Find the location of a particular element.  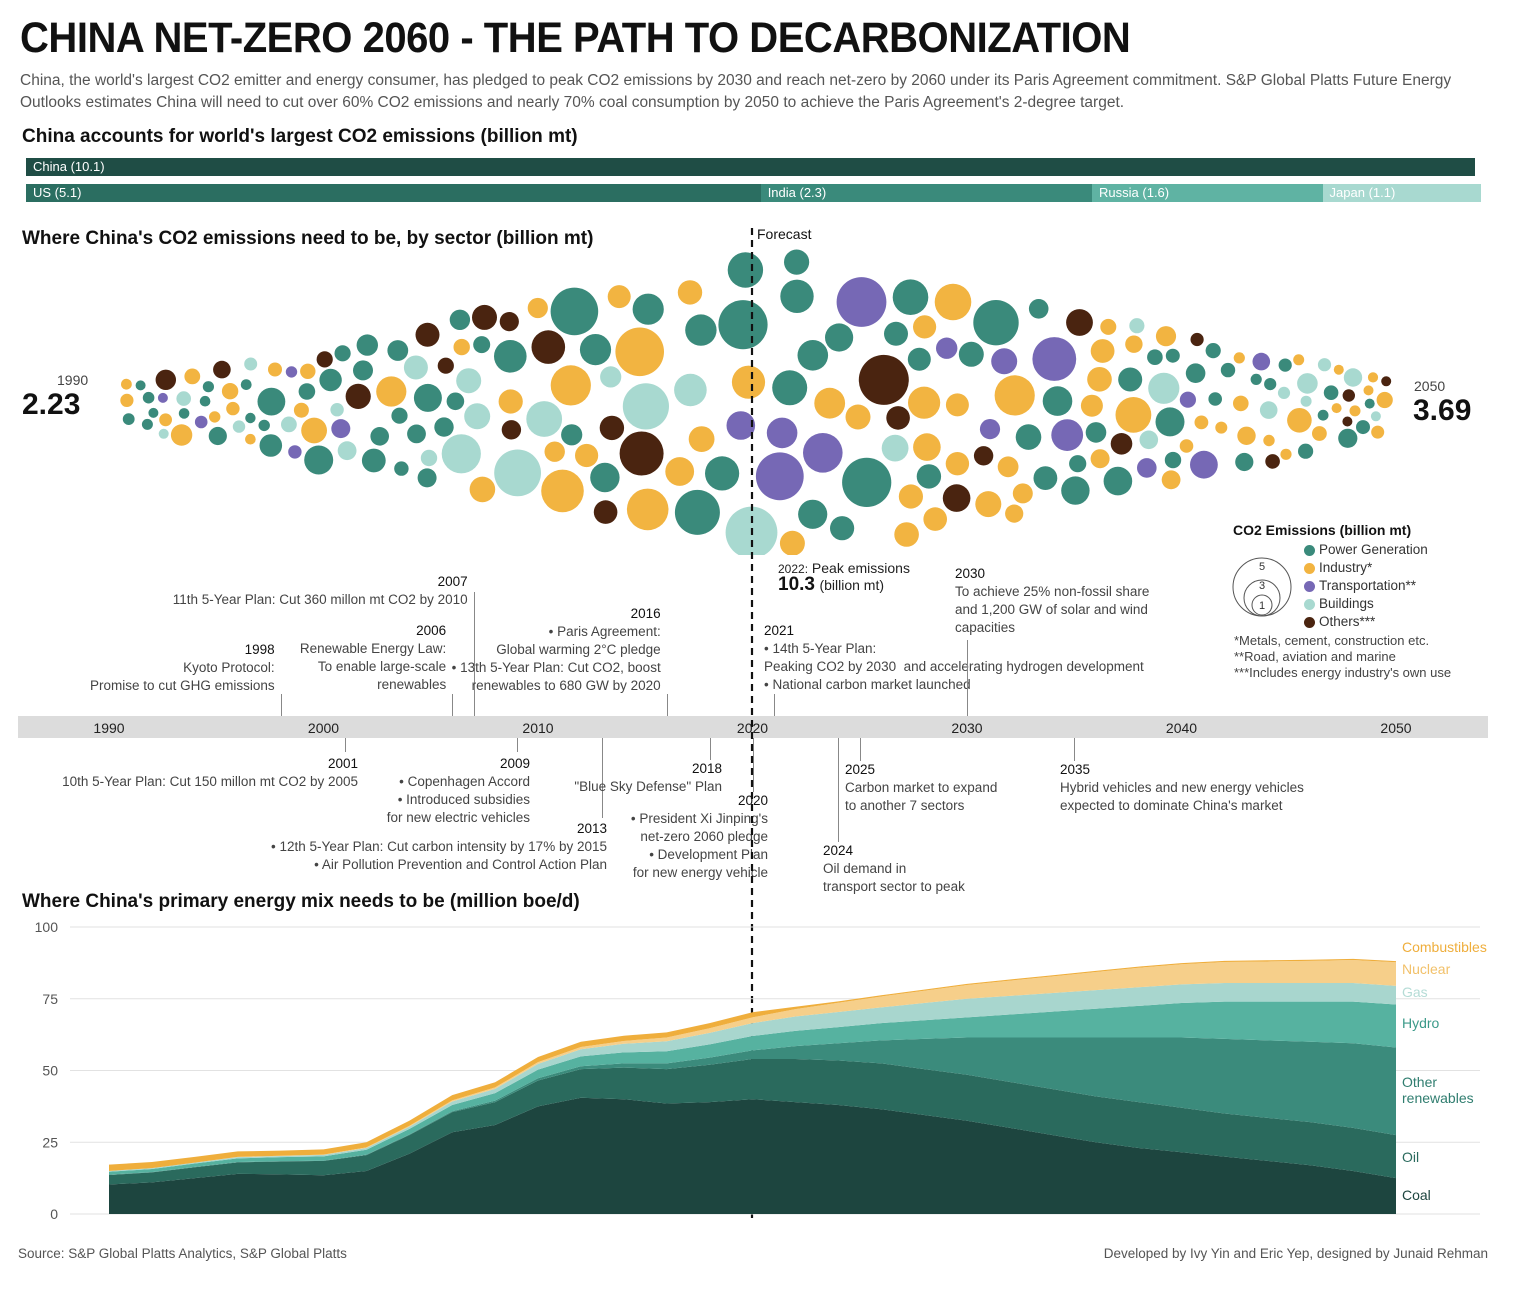

others-dot-icon is located at coordinates (1309, 622).